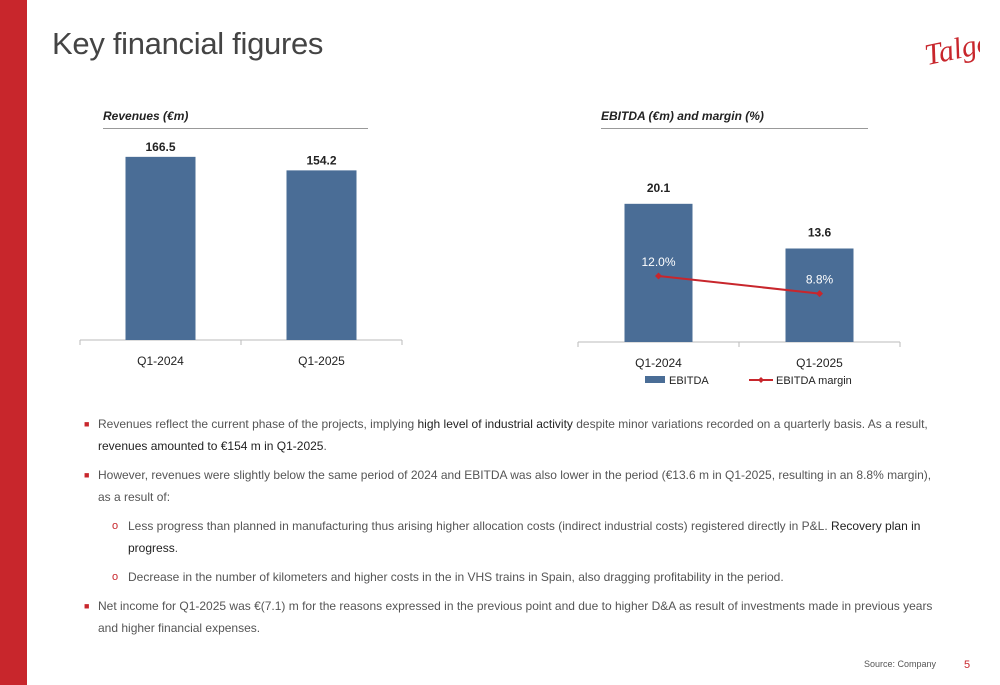 The width and height of the screenshot is (1000, 685). I want to click on page-title: Key financial figures, so click(188, 43).